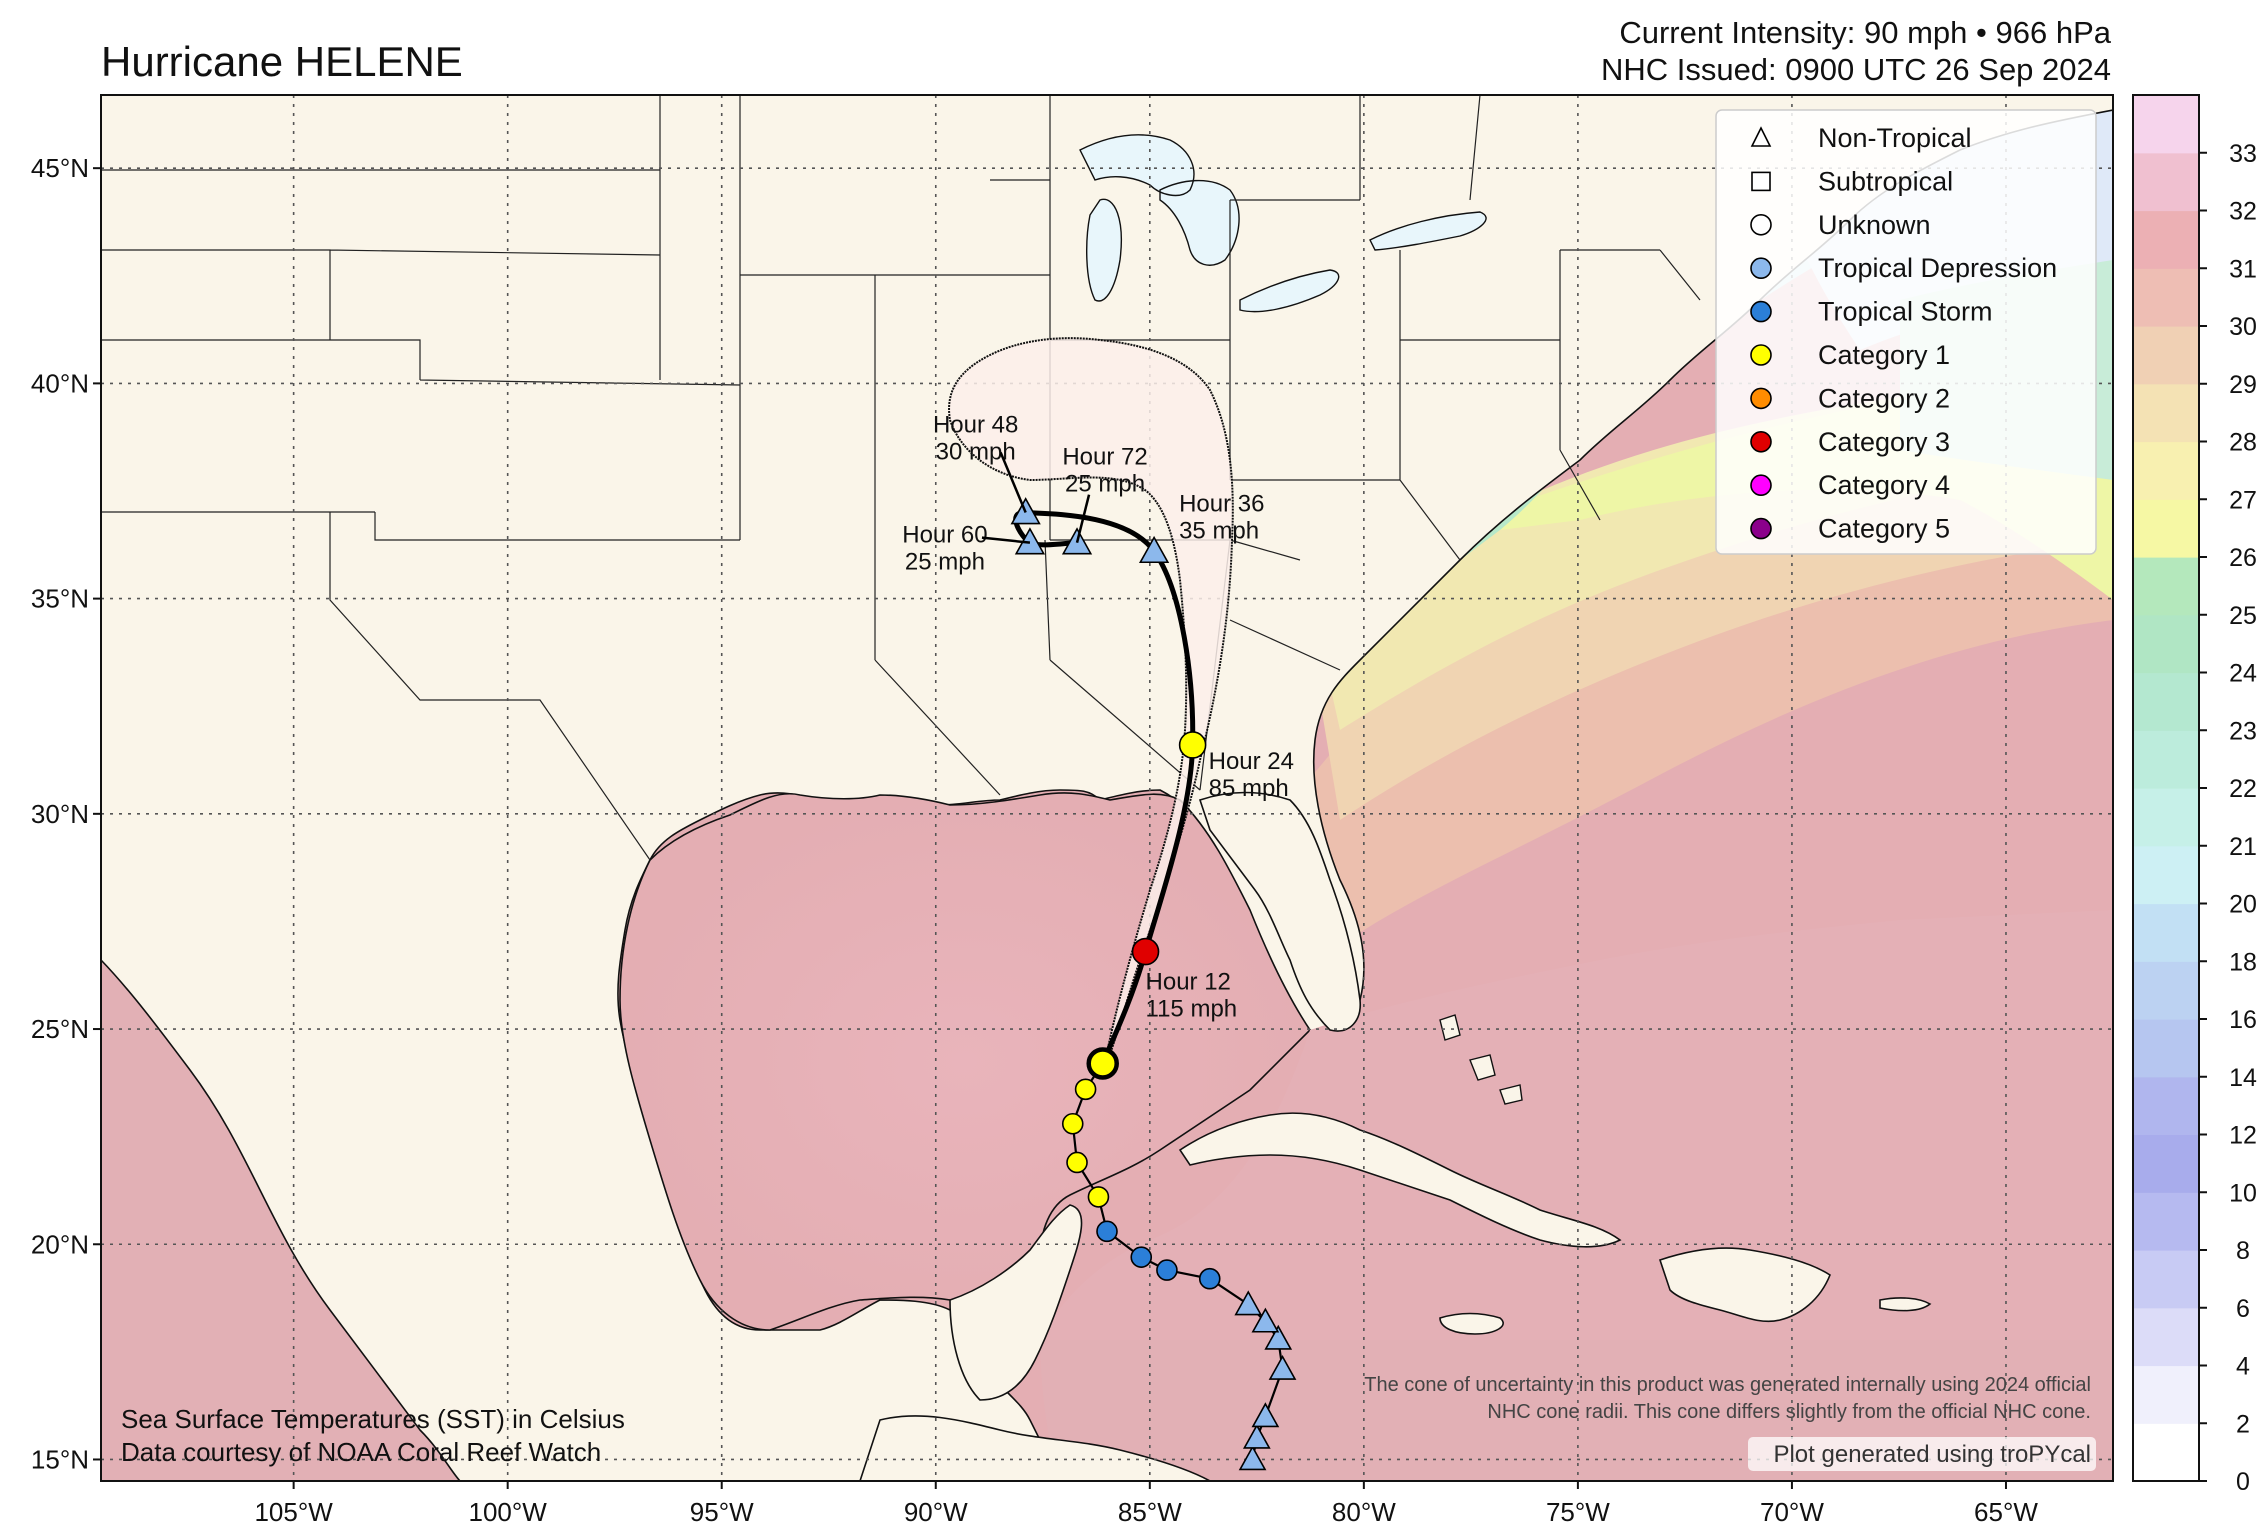 The height and width of the screenshot is (1538, 2263). Describe the element at coordinates (60, 599) in the screenshot. I see `lat-label: 35°N` at that location.